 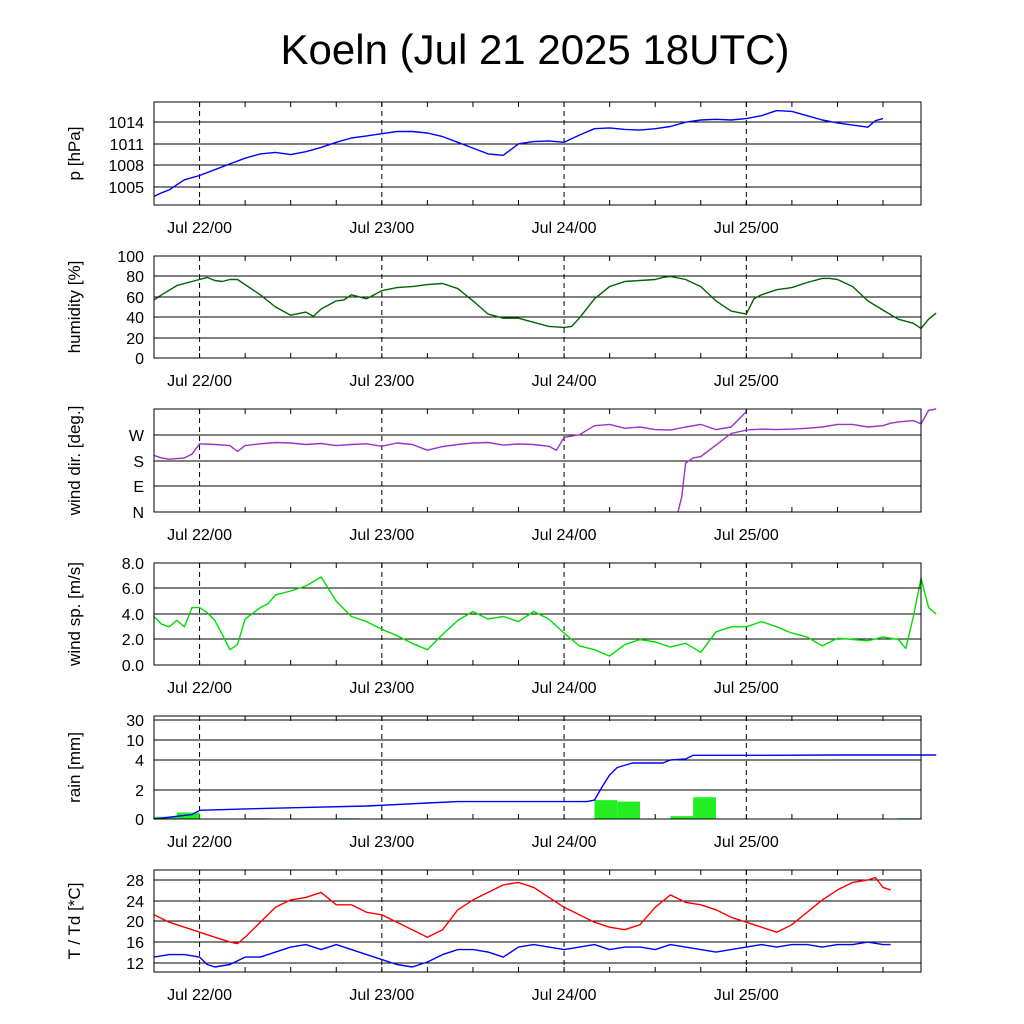 What do you see at coordinates (545, 787) in the screenshot?
I see `series-line-accumulated` at bounding box center [545, 787].